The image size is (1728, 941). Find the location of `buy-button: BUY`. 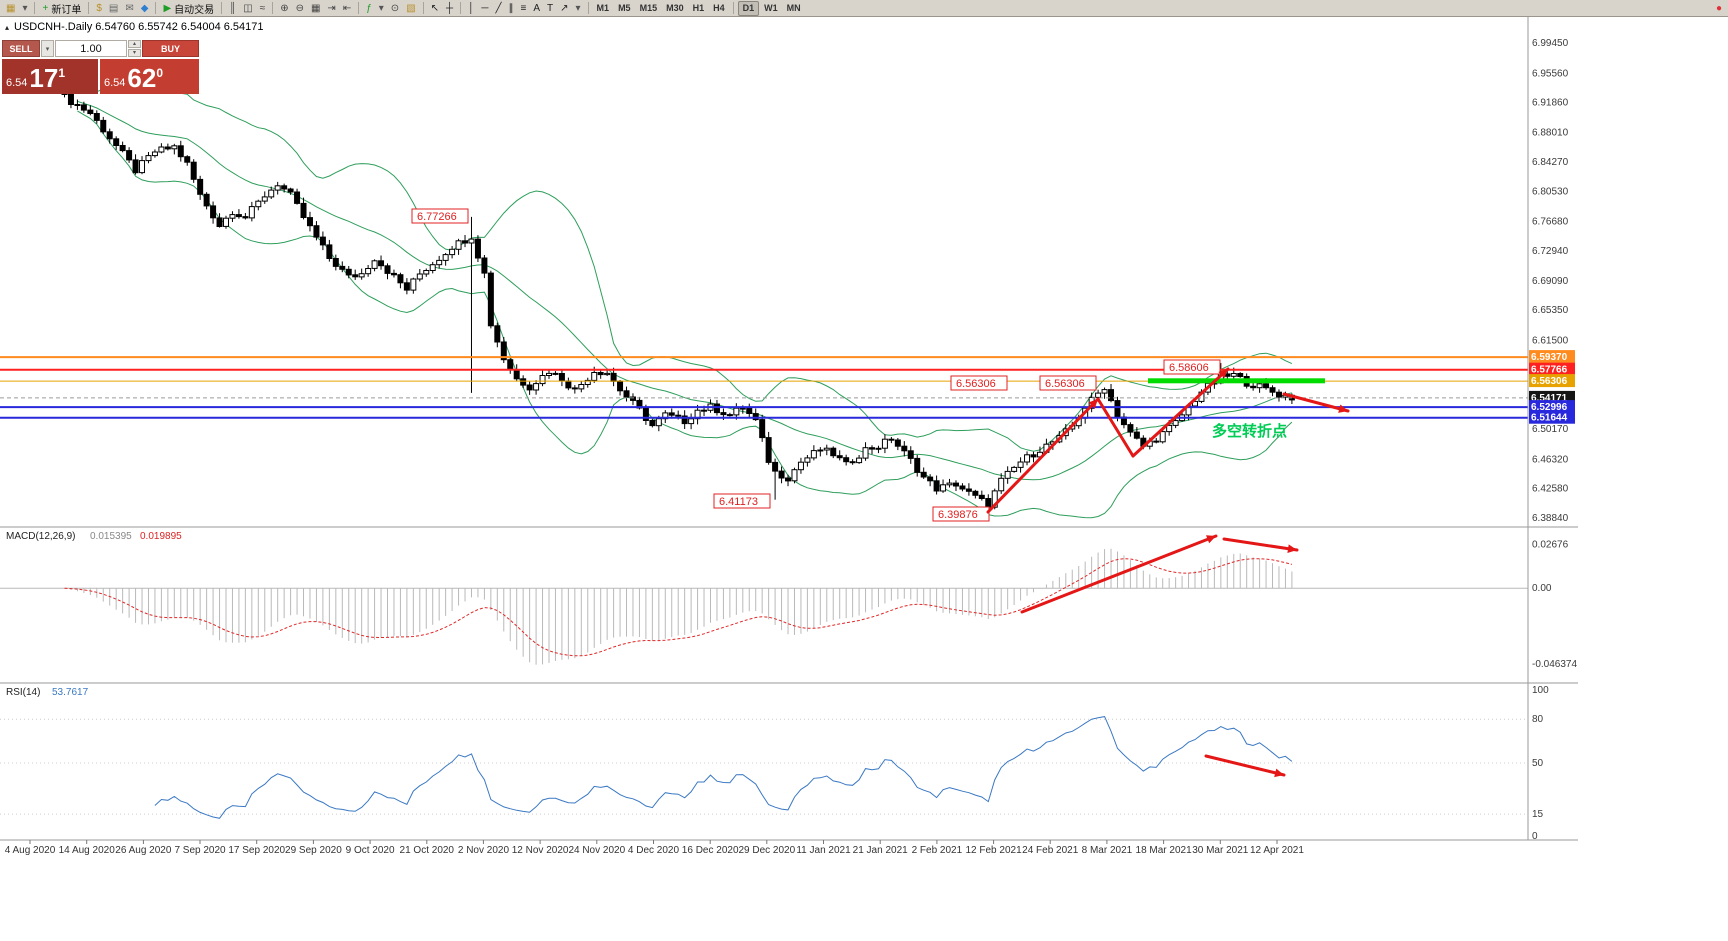

buy-button: BUY is located at coordinates (170, 48).